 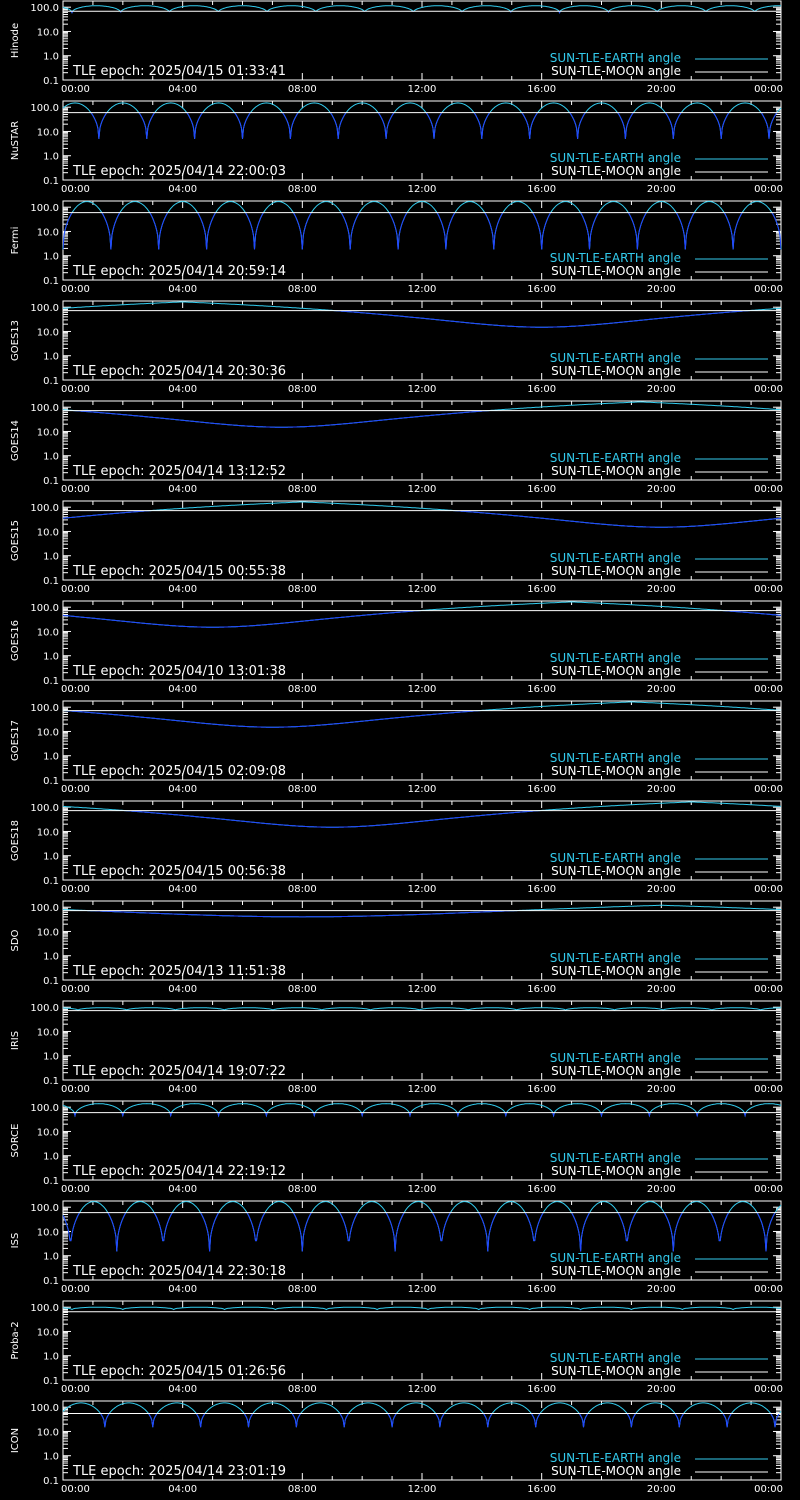 I want to click on tle-epoch-text: TLE epoch: 2025/04/13 11:51:38, so click(x=179, y=971).